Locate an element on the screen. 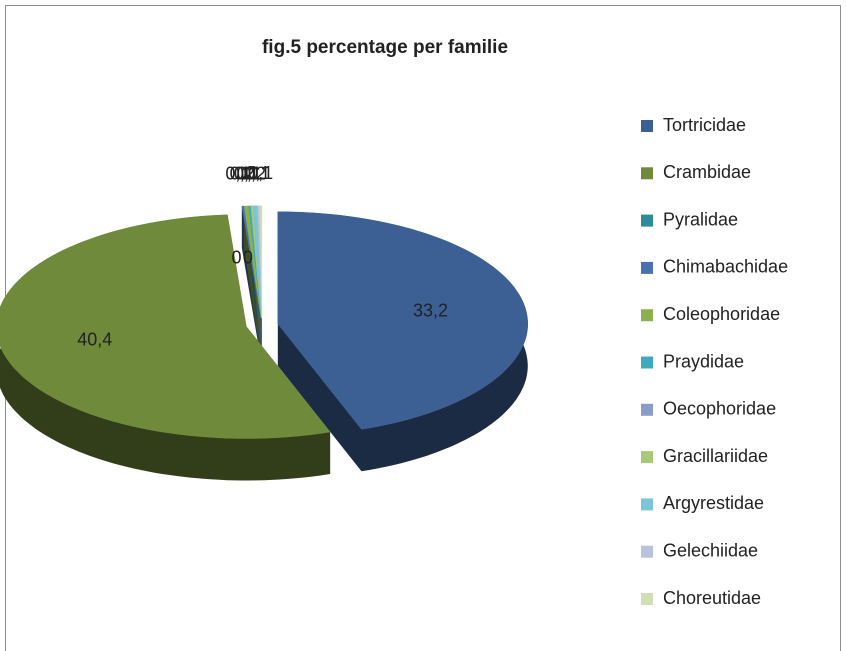  chart-title: fig.5 percentage per familie is located at coordinates (385, 47).